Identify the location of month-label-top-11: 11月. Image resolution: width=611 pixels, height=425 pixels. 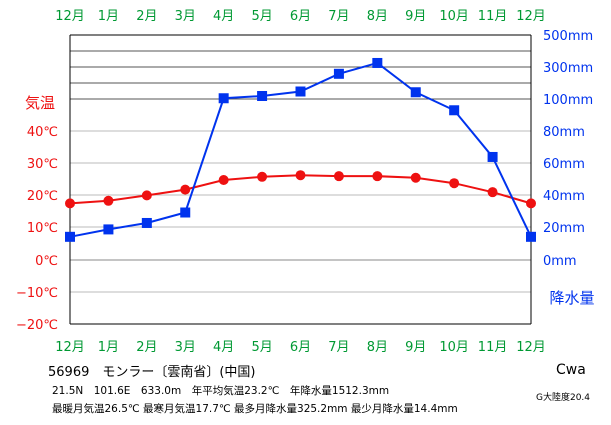
(493, 16).